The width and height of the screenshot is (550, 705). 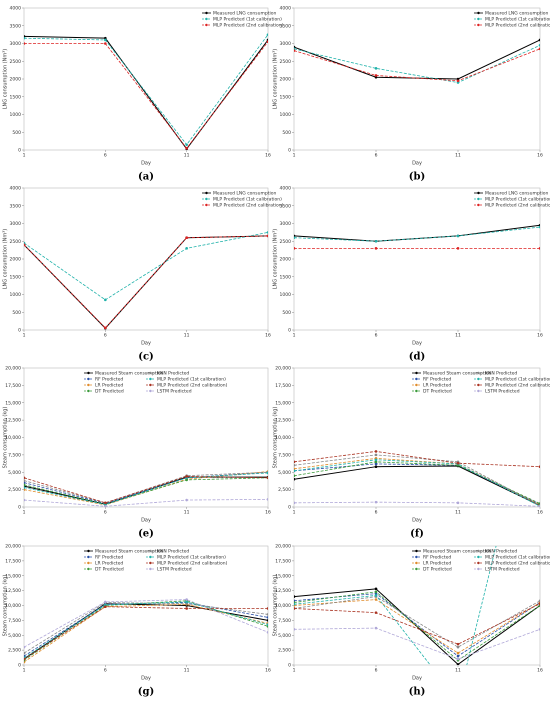 What do you see at coordinates (16, 242) in the screenshot?
I see `y-tick-label: 2500` at bounding box center [16, 242].